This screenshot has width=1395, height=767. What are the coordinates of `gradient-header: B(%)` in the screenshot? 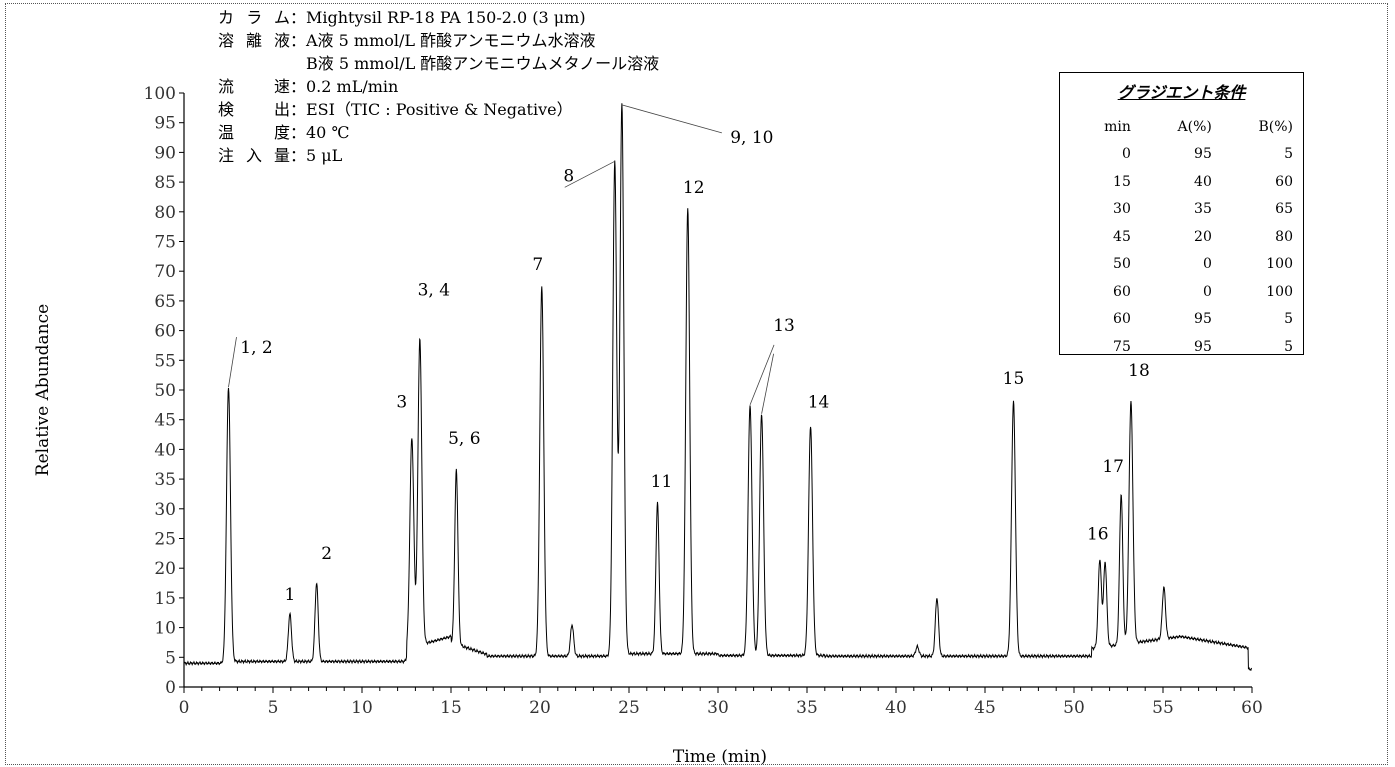 It's located at (1275, 126).